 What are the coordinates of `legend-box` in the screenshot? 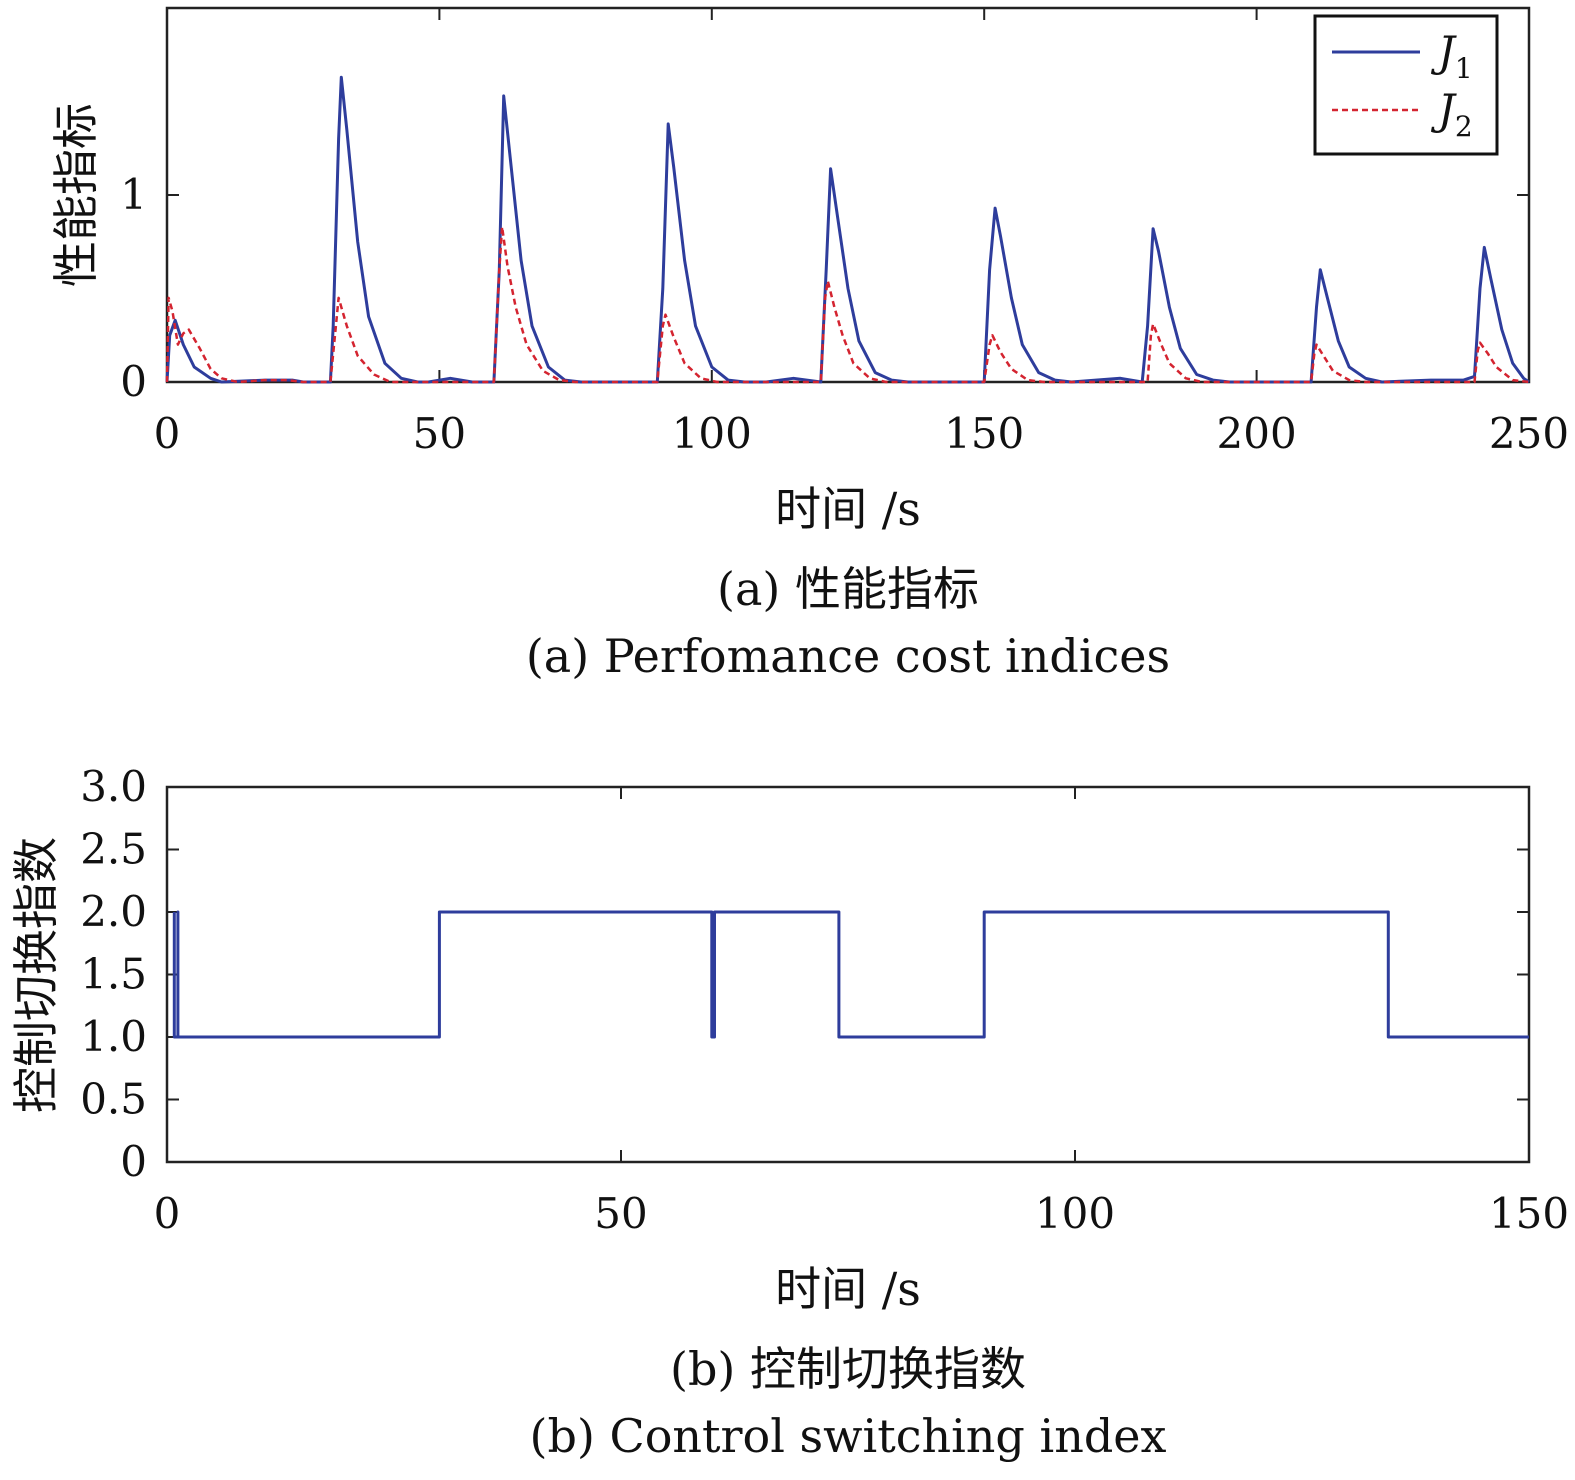 It's located at (1406, 85).